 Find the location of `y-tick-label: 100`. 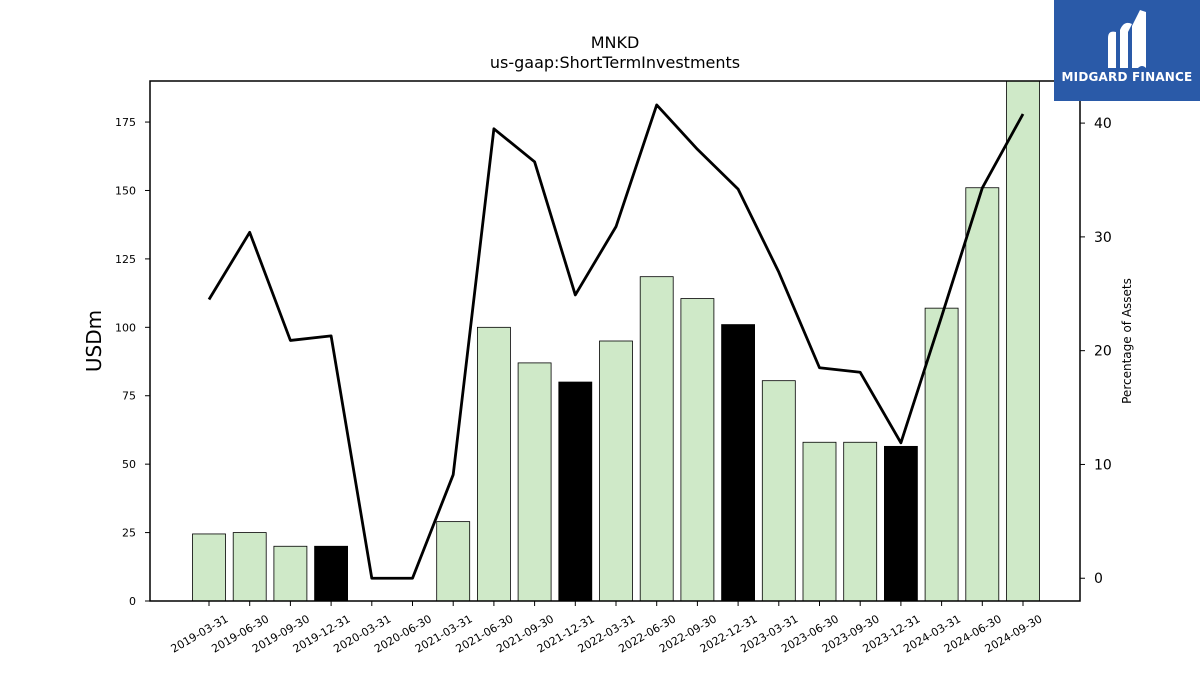

y-tick-label: 100 is located at coordinates (125, 327).